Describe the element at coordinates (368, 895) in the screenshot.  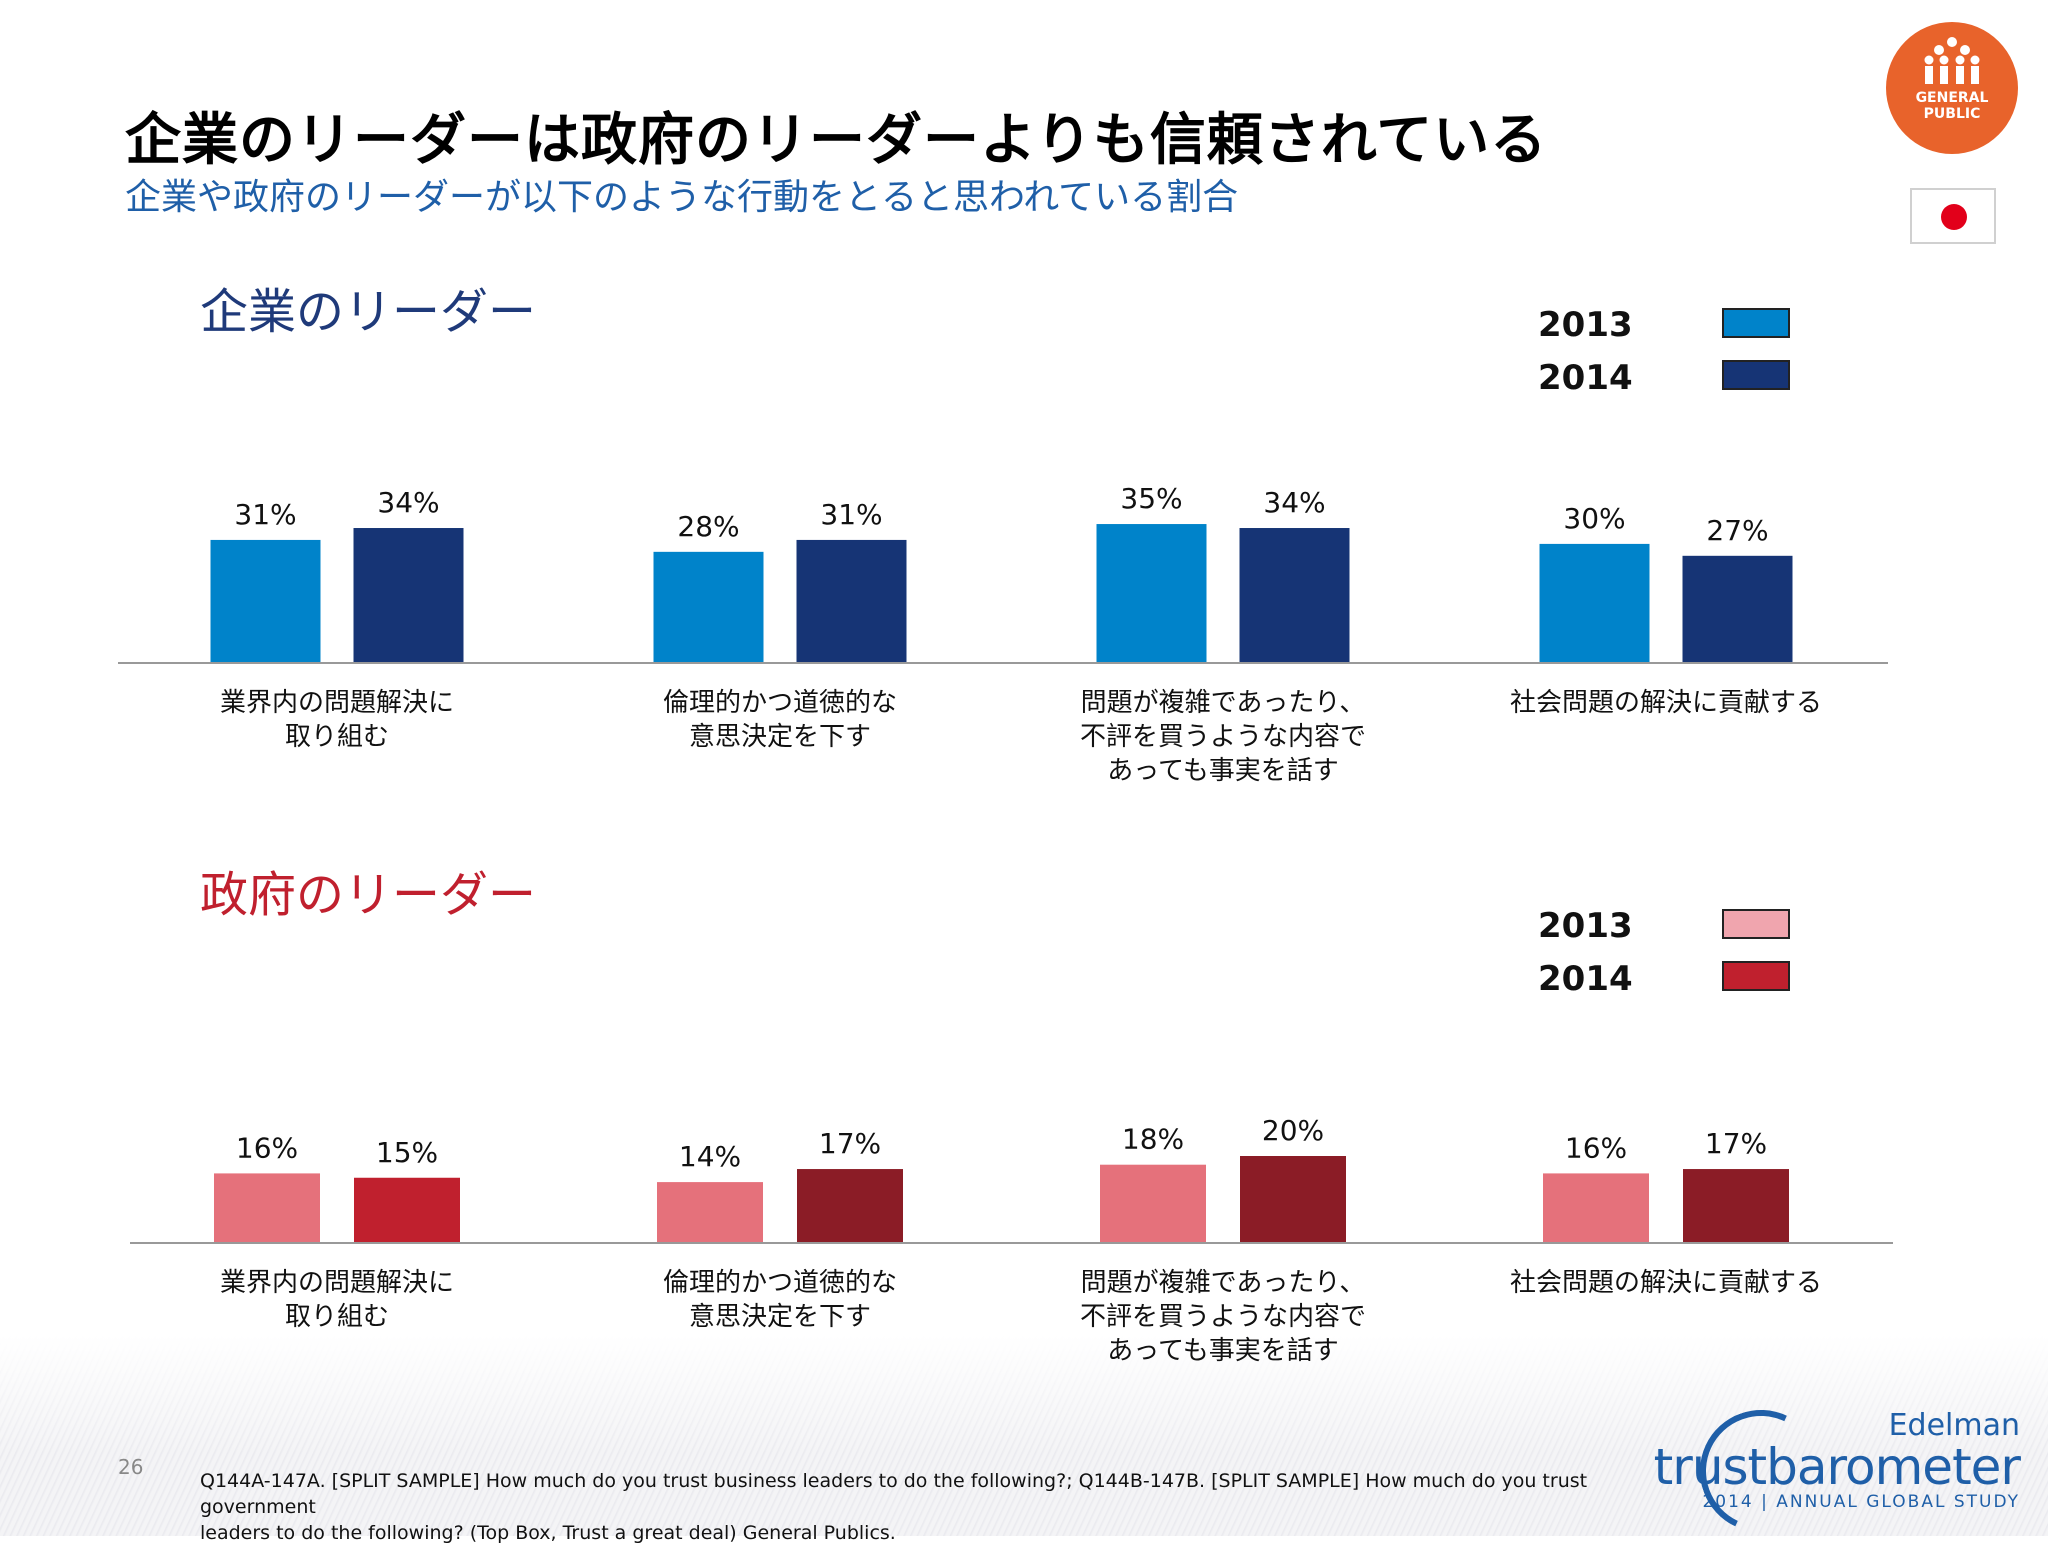
I see `government-section-title: 政府のリーダー` at that location.